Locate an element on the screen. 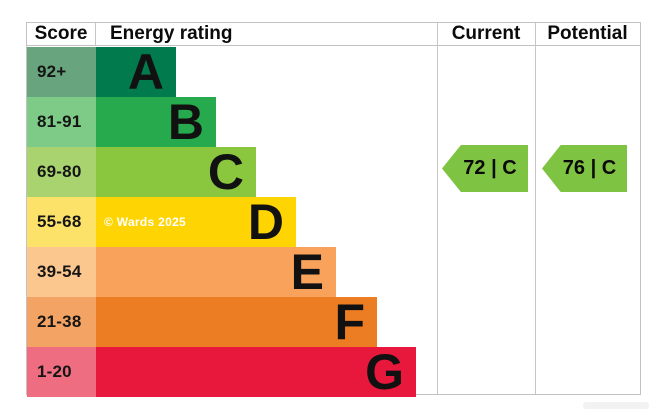 The image size is (655, 410). band-row-f: 21-38 F is located at coordinates (232, 322).